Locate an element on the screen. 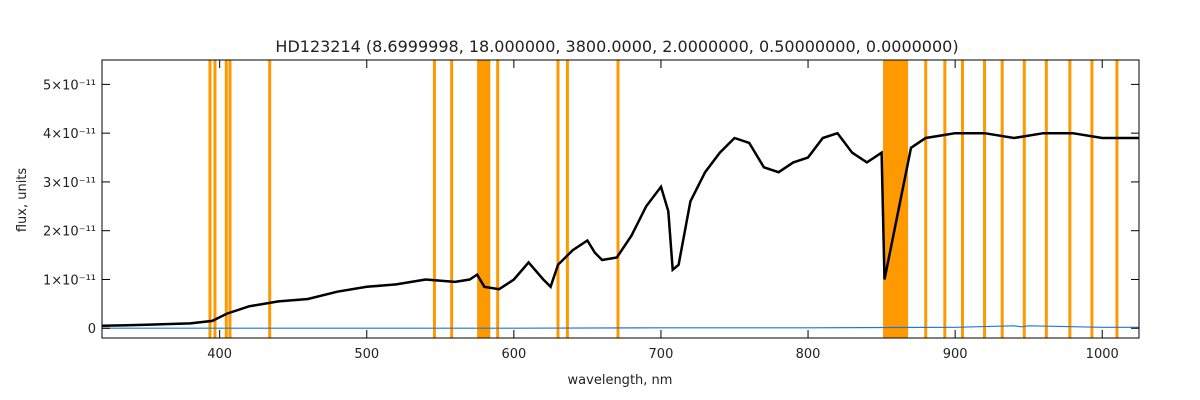  y-tick-label: 1×10⁻¹¹ is located at coordinates (69, 280).